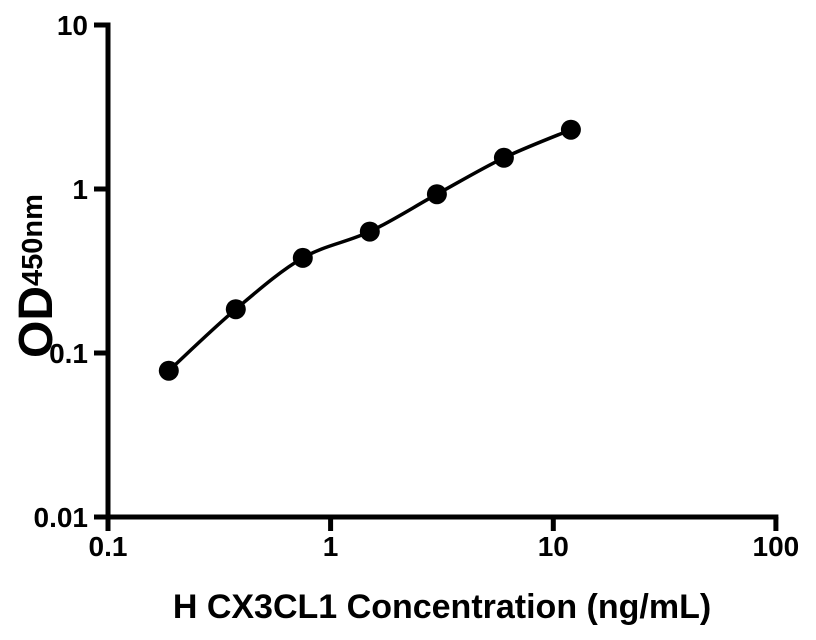 This screenshot has width=816, height=640. I want to click on y-tick-label: 0.01, so click(61, 517).